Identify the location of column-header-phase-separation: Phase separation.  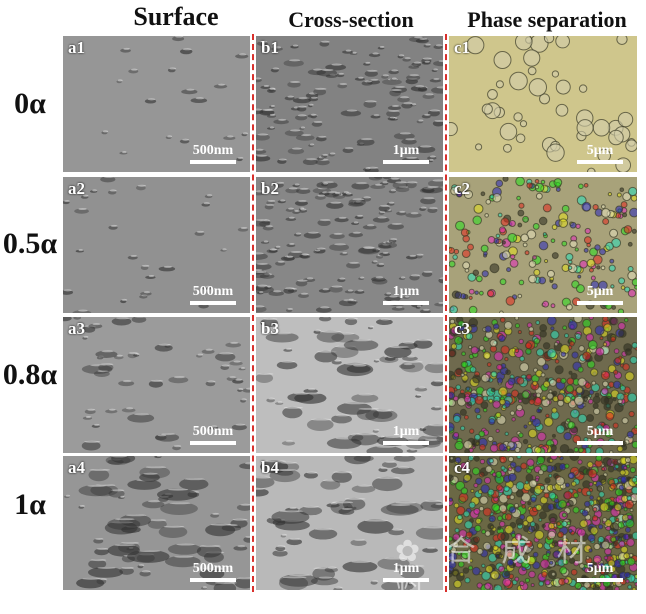
(547, 20).